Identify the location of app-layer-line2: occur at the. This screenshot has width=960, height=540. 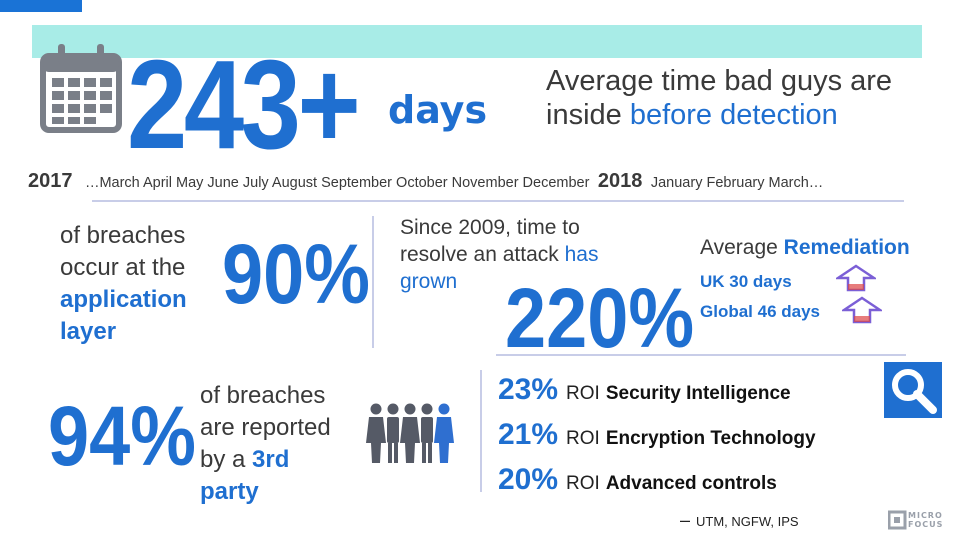
(123, 267).